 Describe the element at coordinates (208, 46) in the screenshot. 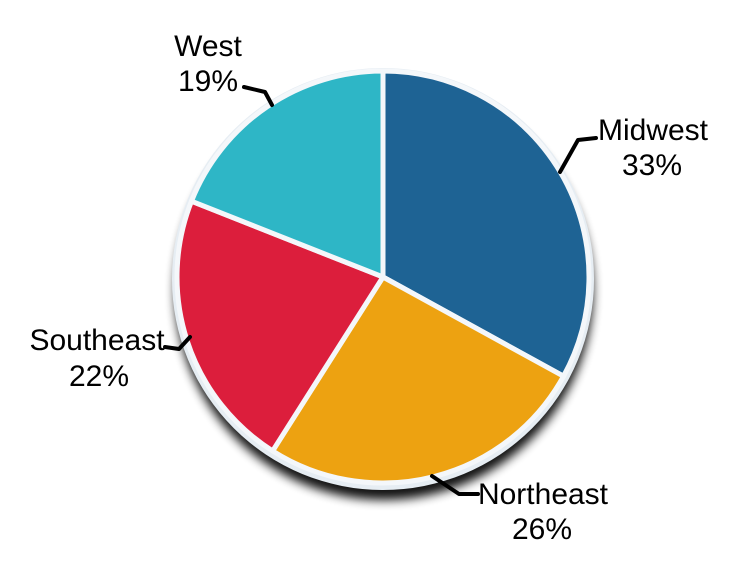

I see `label-west: West` at that location.